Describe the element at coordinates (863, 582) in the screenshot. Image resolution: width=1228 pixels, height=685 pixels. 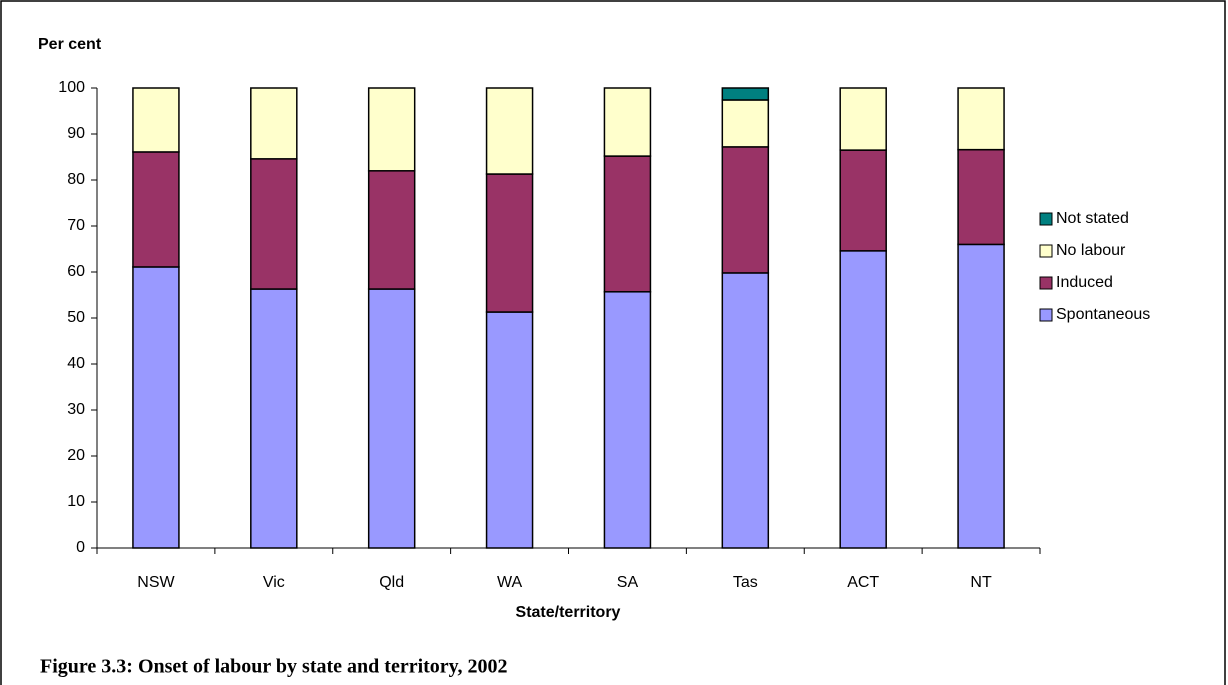
I see `x-tick-label: ACT` at that location.